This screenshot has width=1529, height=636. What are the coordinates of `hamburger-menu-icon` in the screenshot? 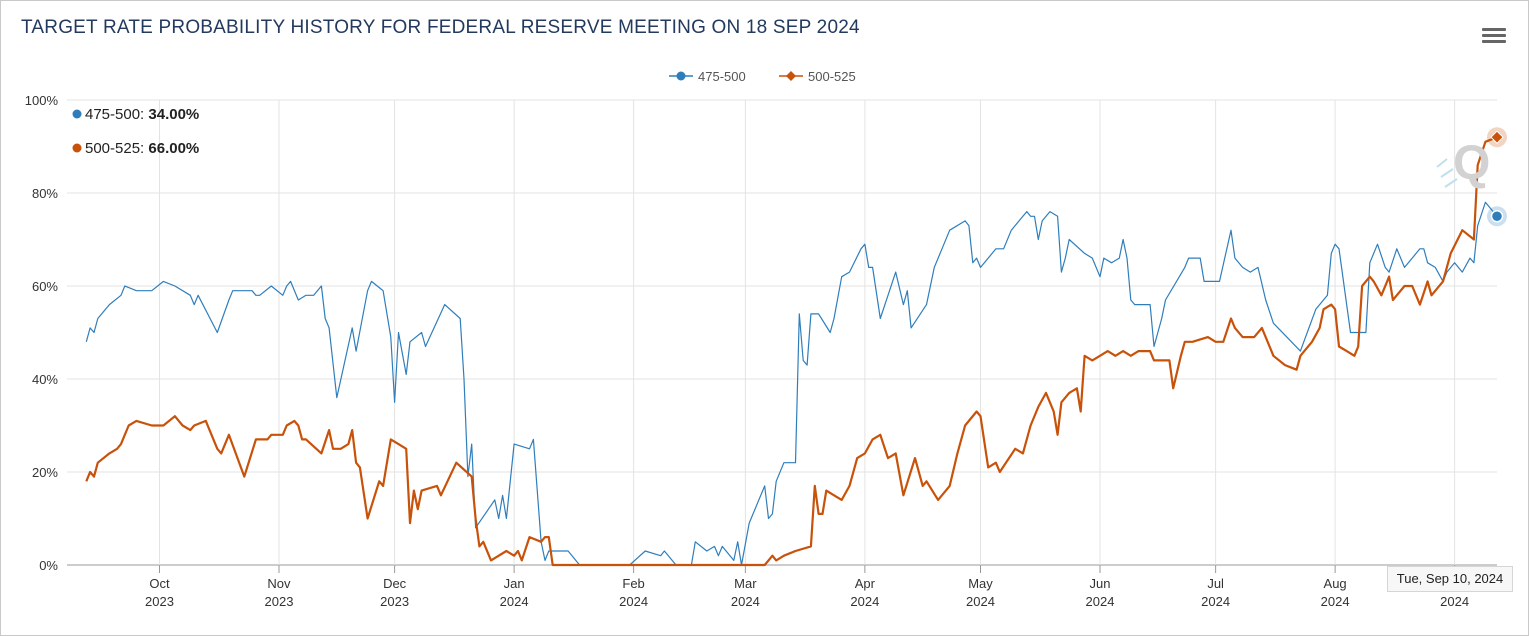 It's located at (1494, 39).